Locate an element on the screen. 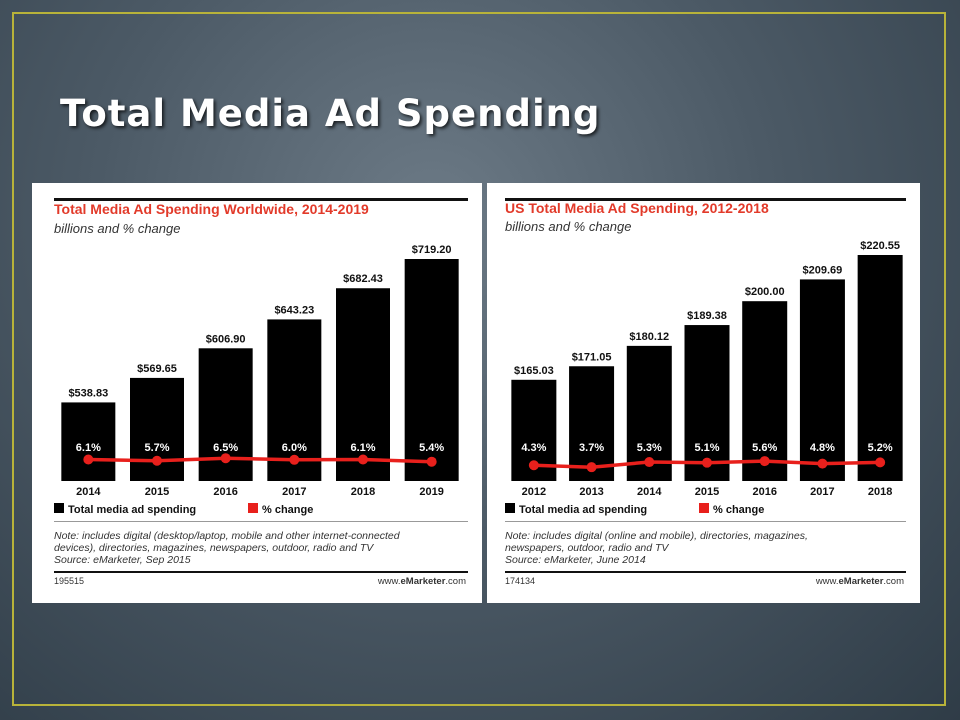 The height and width of the screenshot is (720, 960). bar-value-label: $643.23 is located at coordinates (294, 310).